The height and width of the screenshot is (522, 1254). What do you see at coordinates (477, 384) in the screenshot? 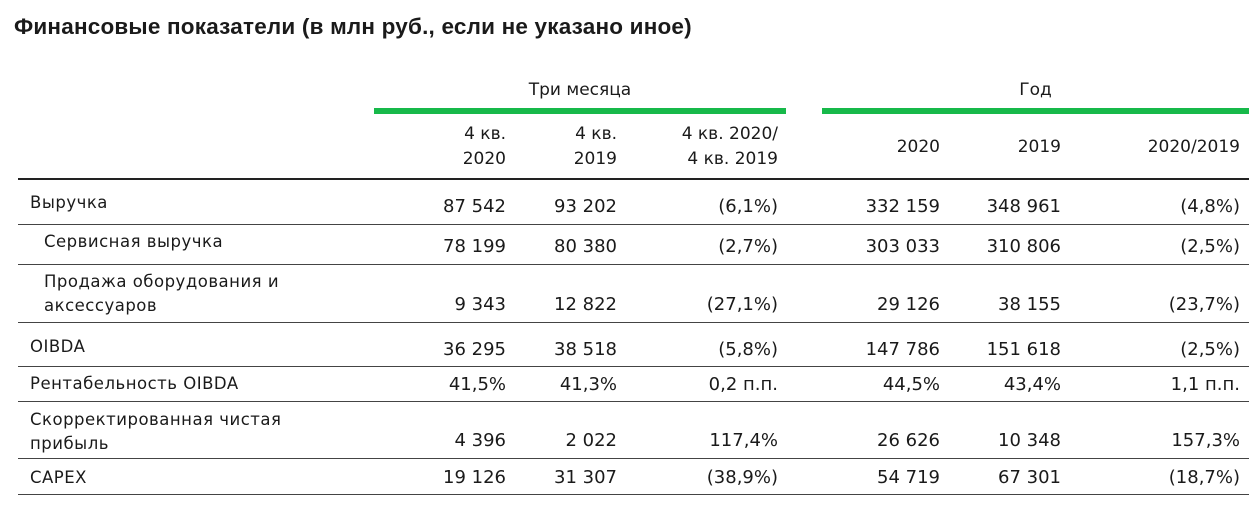
I see `cell-q4-2020: 41,5%` at bounding box center [477, 384].